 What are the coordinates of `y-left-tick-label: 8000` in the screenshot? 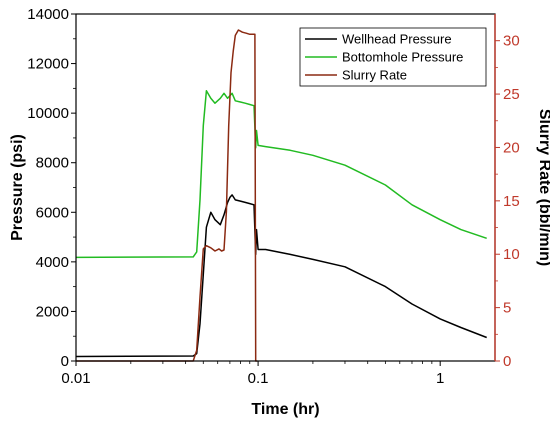 It's located at (52, 163).